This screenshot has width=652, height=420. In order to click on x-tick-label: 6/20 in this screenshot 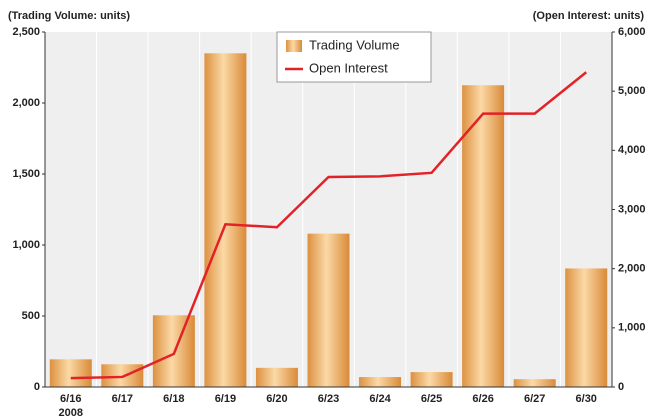, I will do `click(276, 399)`.